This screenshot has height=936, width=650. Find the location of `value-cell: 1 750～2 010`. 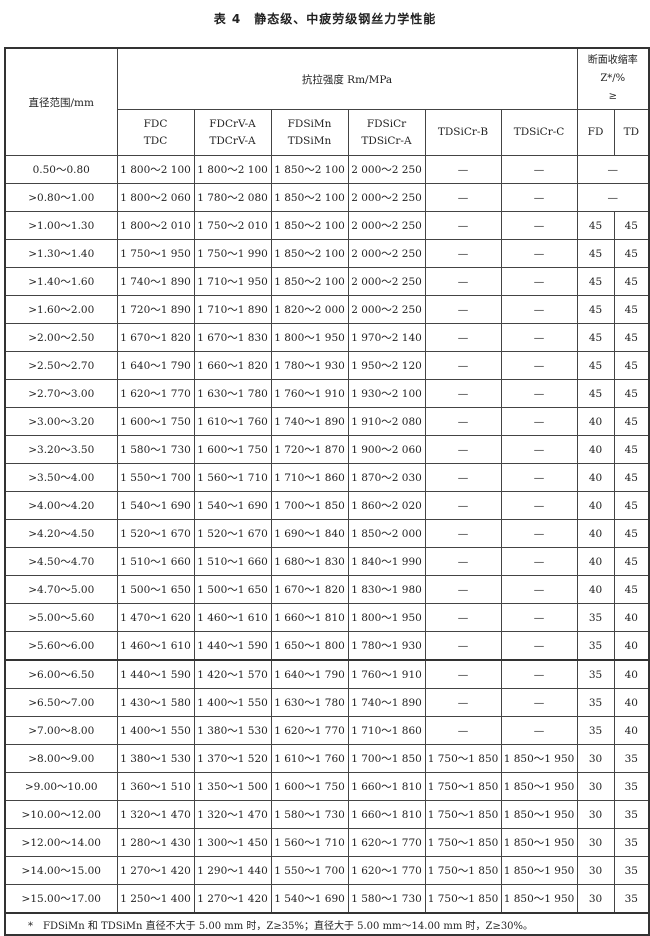

value-cell: 1 750～2 010 is located at coordinates (232, 225).